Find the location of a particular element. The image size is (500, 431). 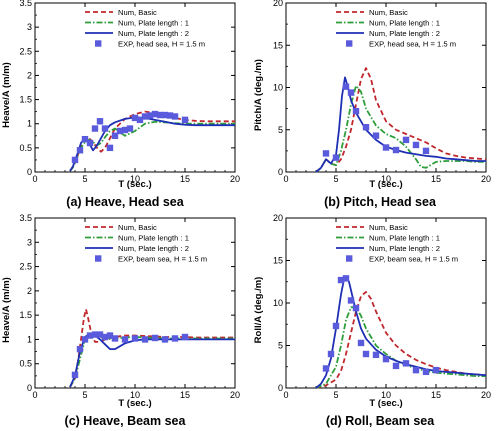

y-tick-label: 3.5 is located at coordinates (25, 218).